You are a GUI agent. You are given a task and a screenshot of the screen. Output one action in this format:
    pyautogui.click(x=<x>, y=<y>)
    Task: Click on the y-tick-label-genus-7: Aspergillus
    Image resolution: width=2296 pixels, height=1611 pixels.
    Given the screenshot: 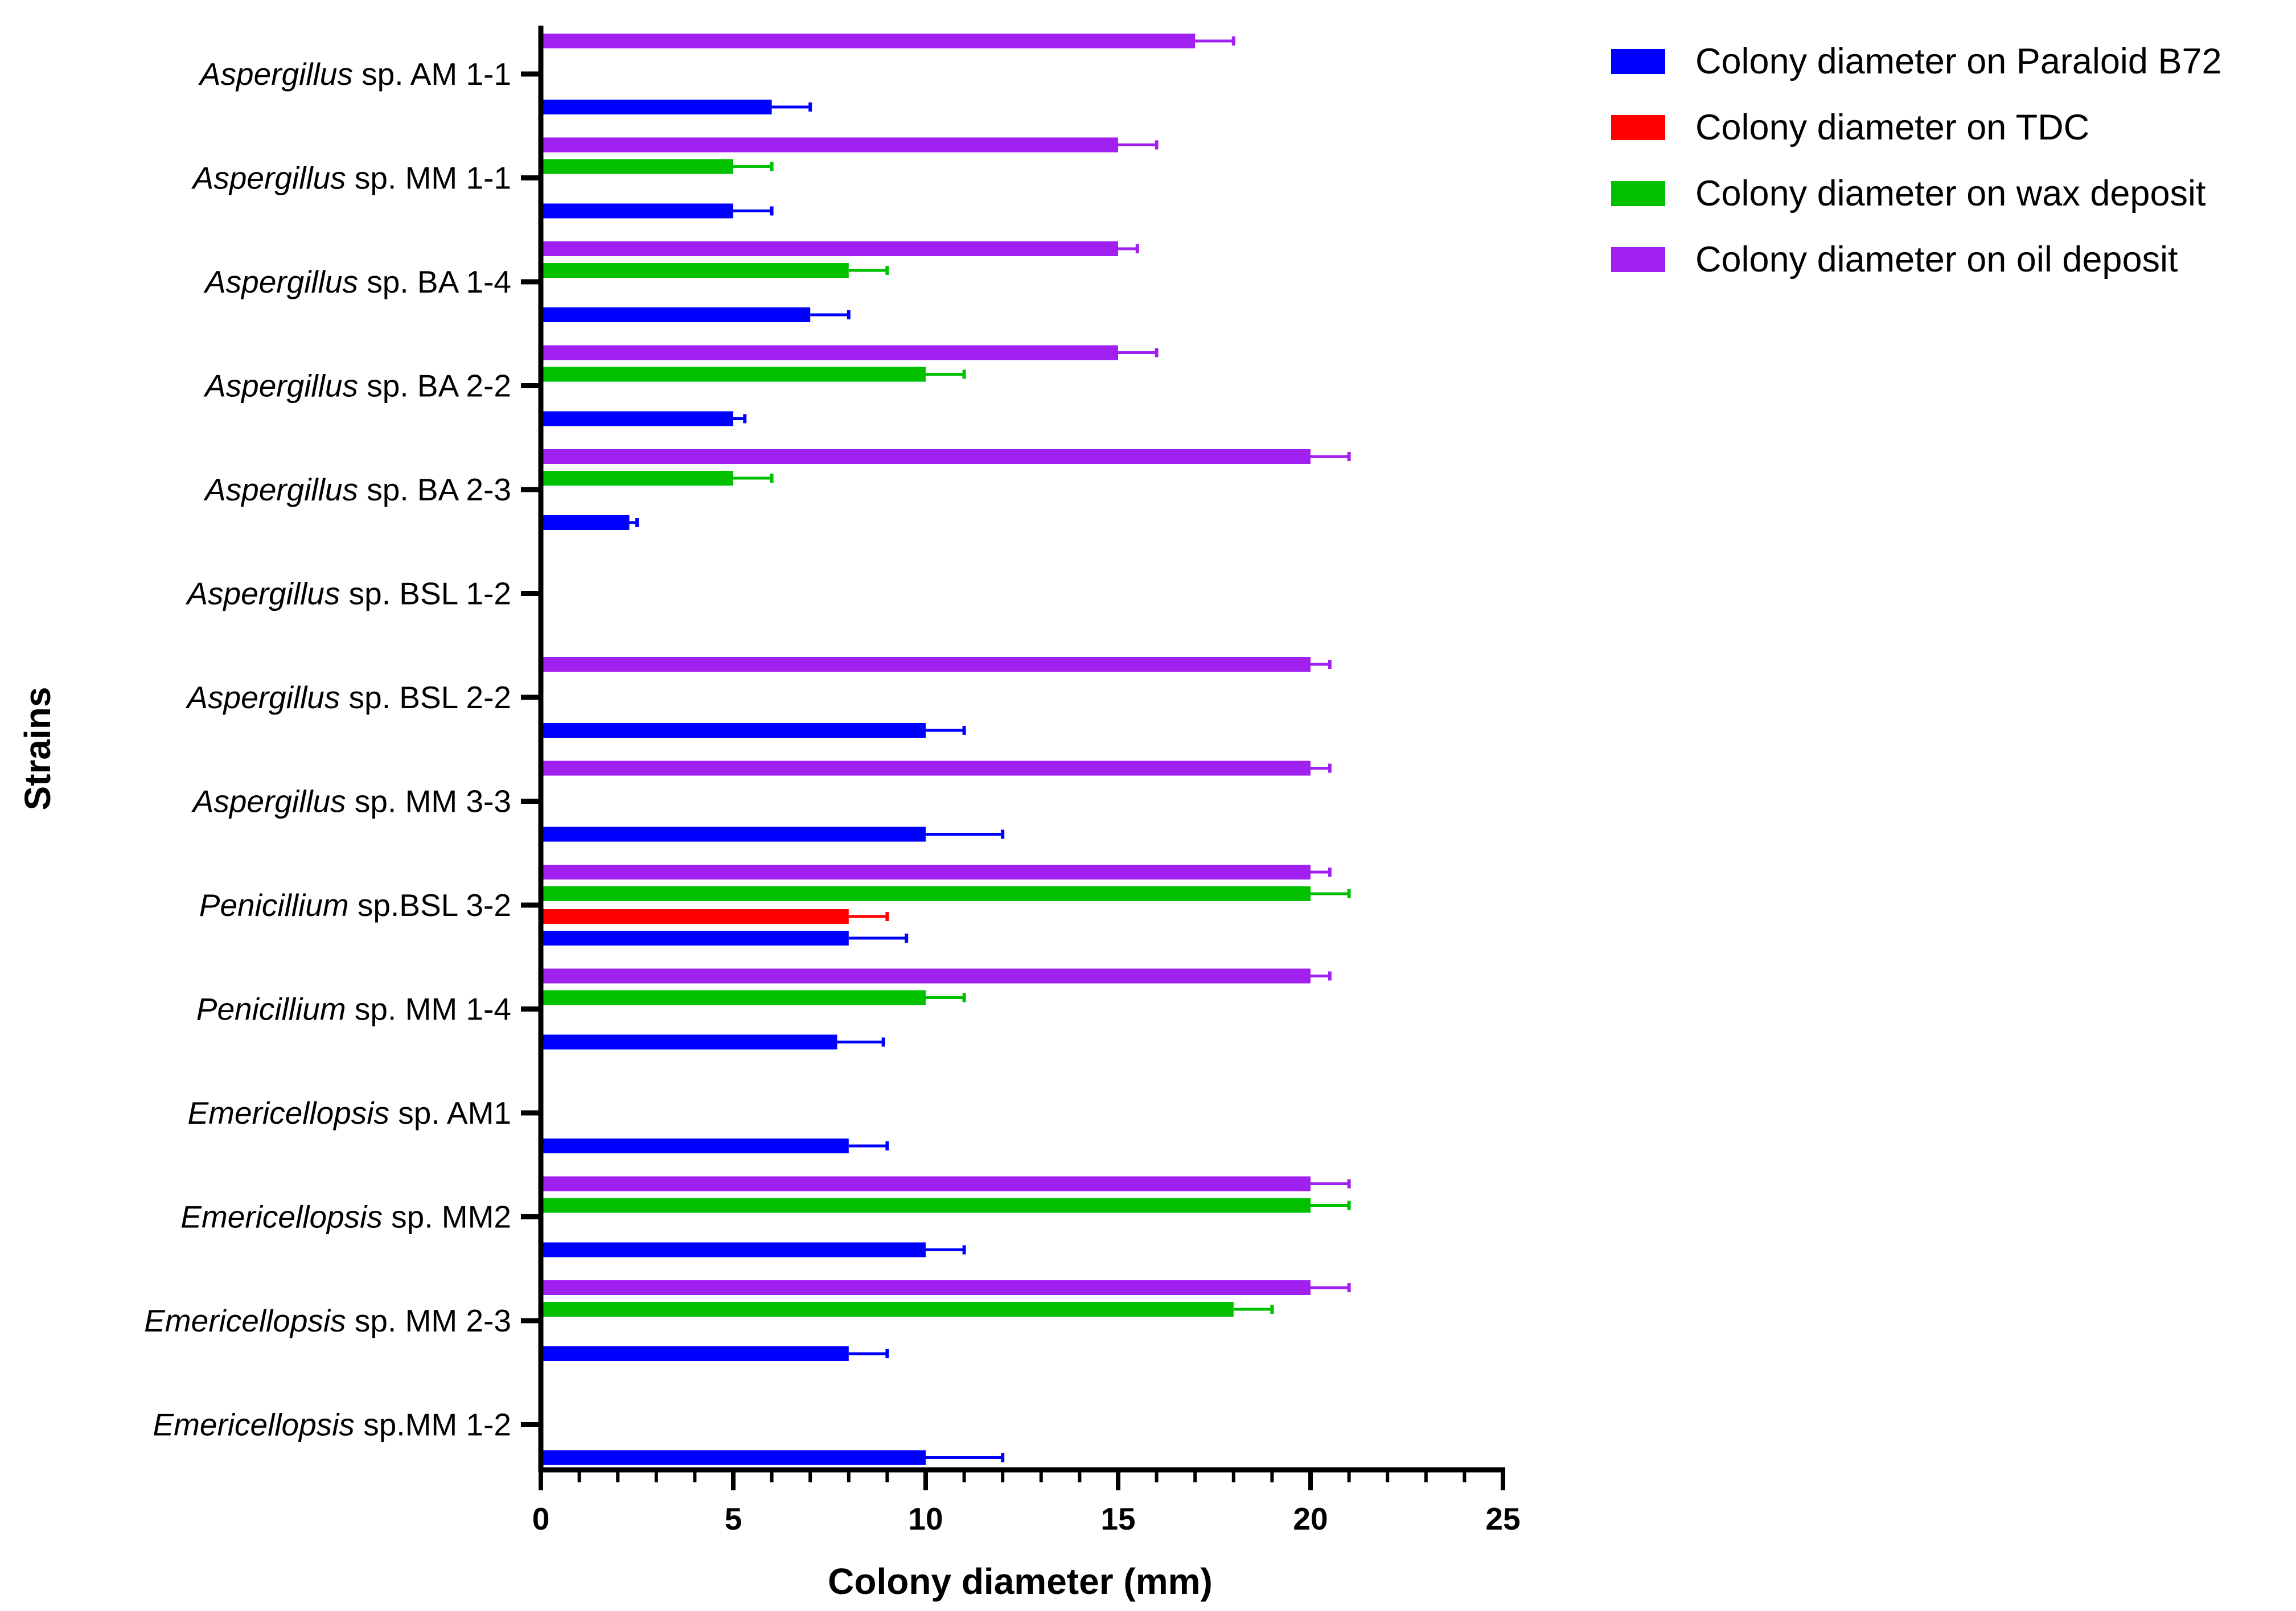 What is the action you would take?
    pyautogui.click(x=269, y=801)
    